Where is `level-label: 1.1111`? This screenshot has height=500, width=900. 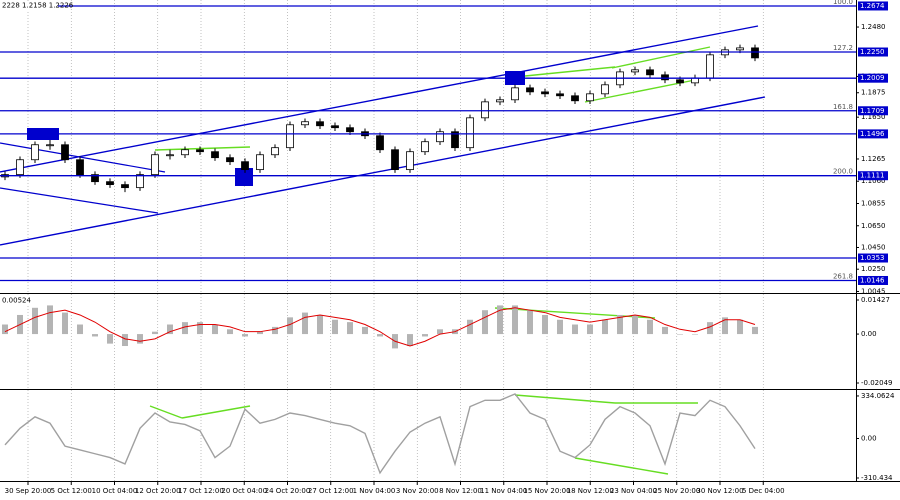
level-label: 1.1111 is located at coordinates (872, 176).